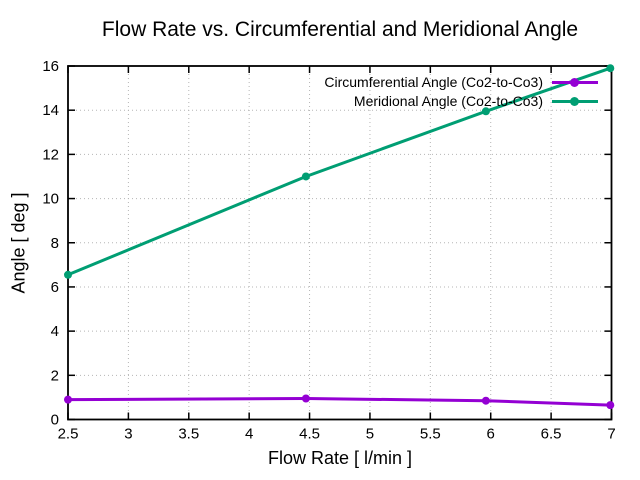 The width and height of the screenshot is (640, 480). What do you see at coordinates (309, 434) in the screenshot?
I see `x-tick-label: 4.5` at bounding box center [309, 434].